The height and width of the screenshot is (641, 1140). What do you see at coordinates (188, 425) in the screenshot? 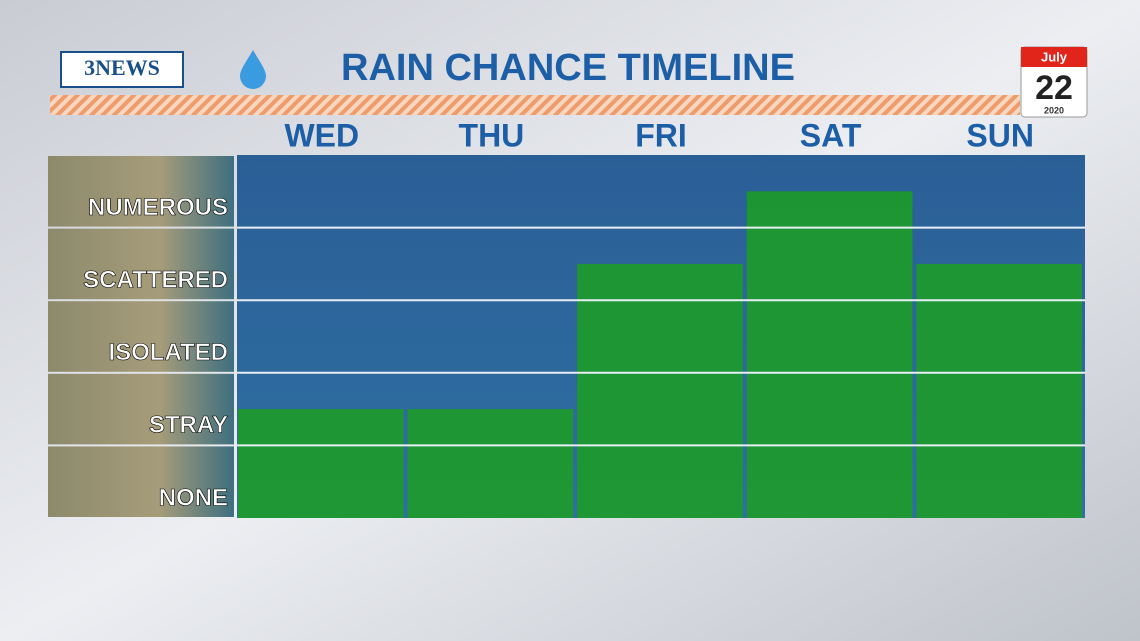
I see `y-band-label: STRAY` at bounding box center [188, 425].